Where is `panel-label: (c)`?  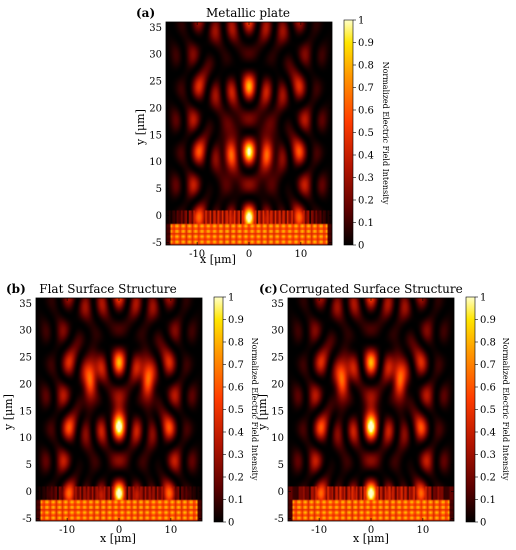 panel-label: (c) is located at coordinates (268, 289).